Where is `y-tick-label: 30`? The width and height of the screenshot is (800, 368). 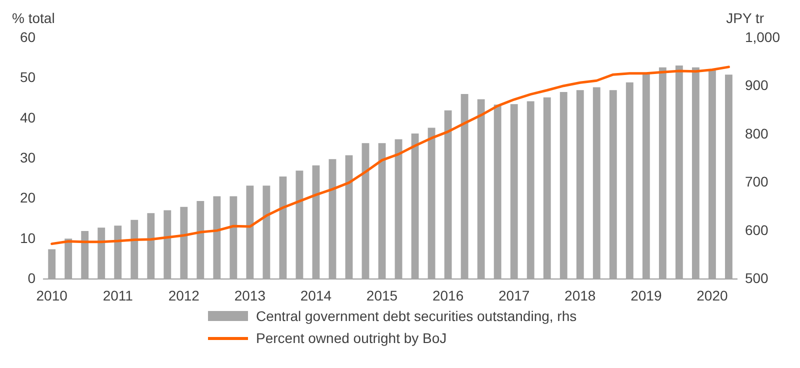
y-tick-label: 30 is located at coordinates (28, 157).